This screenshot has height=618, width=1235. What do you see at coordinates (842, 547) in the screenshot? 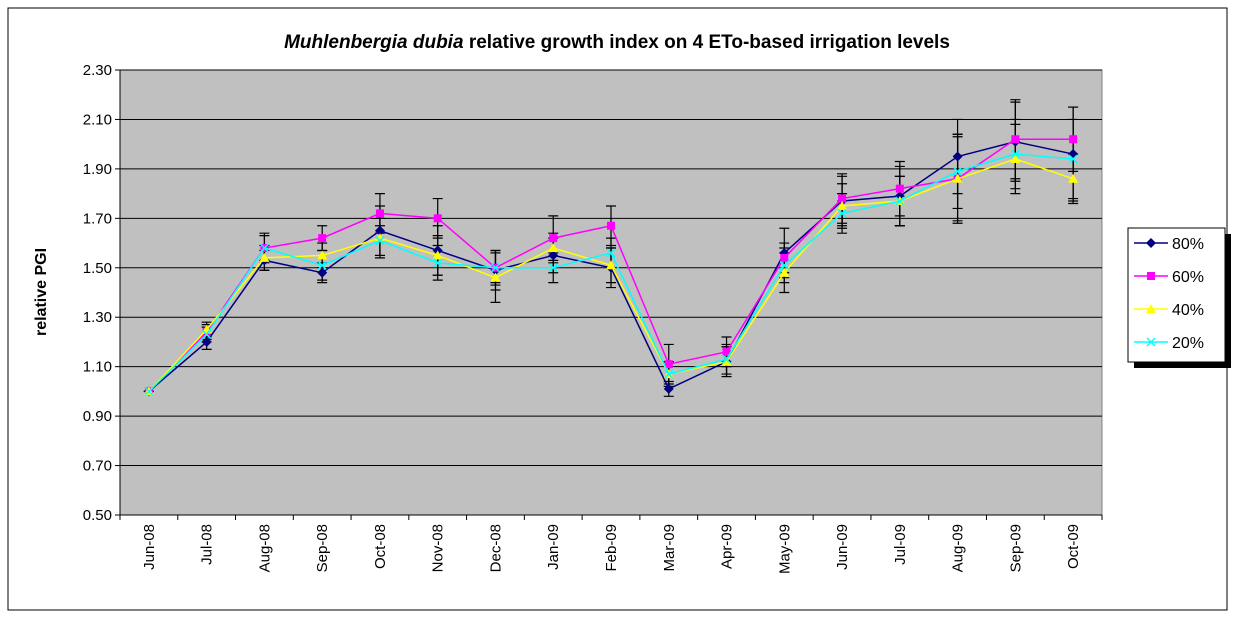
I see `x-tick-label: Jun-09` at bounding box center [842, 547].